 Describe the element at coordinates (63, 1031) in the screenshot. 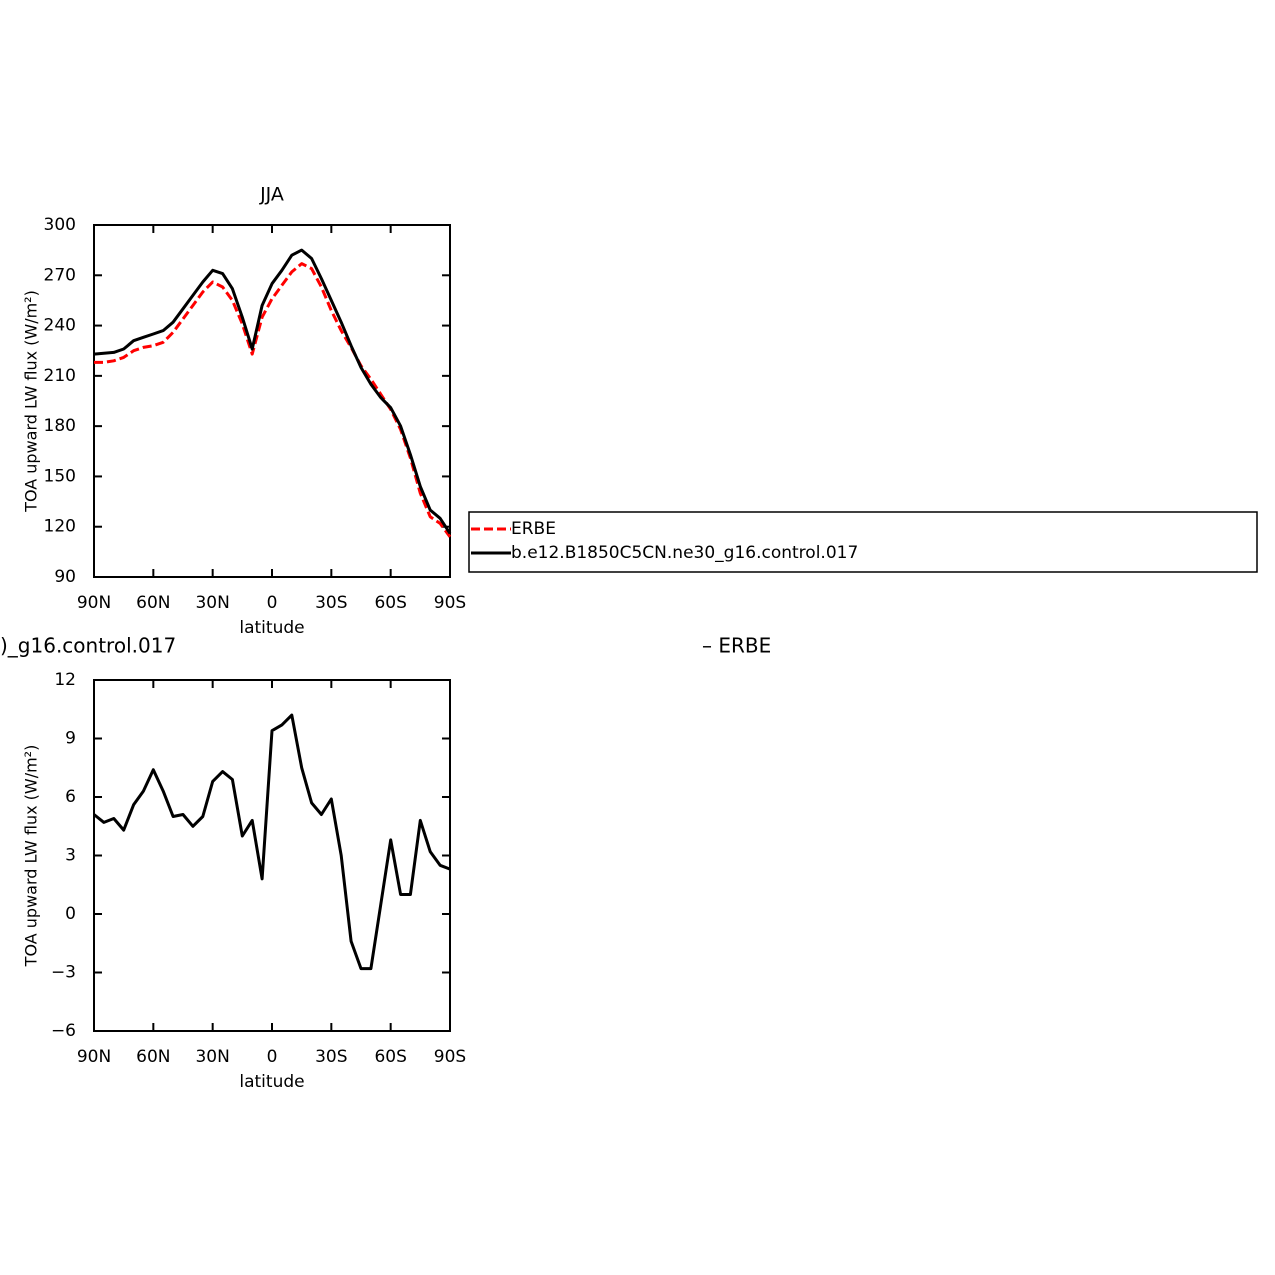

I see `y-tick-label: −6` at that location.